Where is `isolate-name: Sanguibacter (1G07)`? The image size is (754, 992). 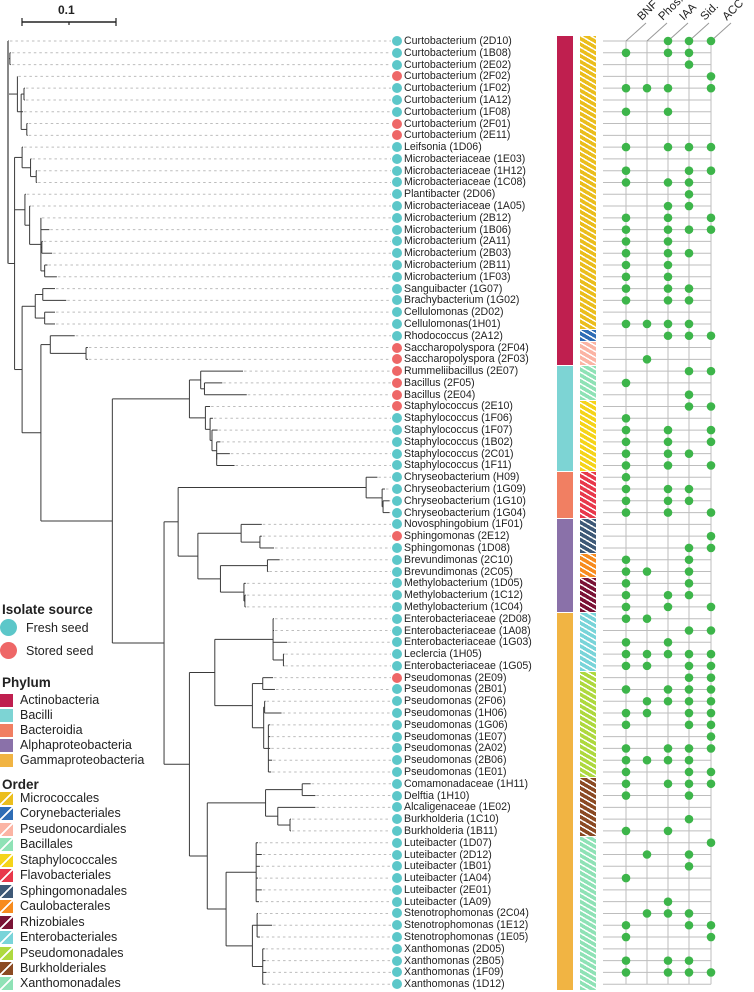 isolate-name: Sanguibacter (1G07) is located at coordinates (453, 288).